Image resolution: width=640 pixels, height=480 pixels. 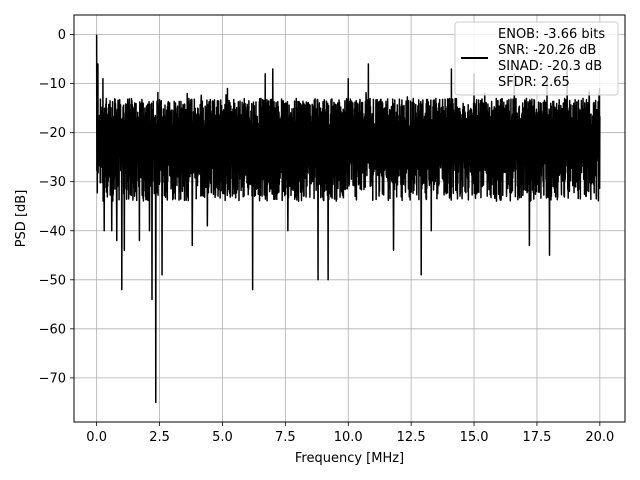 What do you see at coordinates (536, 437) in the screenshot?
I see `x-tick-label: 17.5` at bounding box center [536, 437].